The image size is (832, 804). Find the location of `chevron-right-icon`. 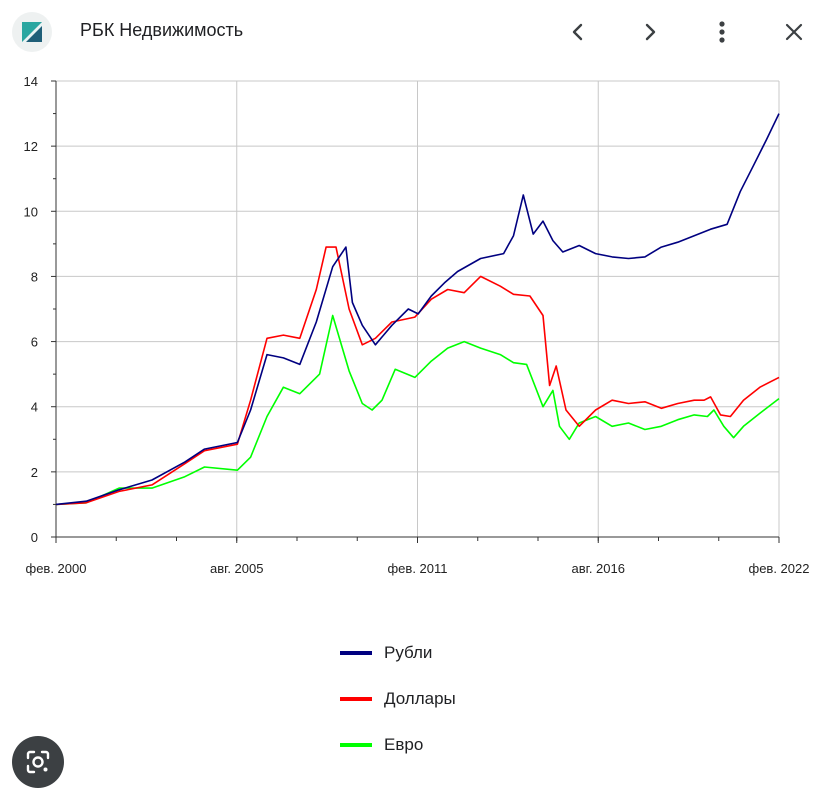

chevron-right-icon is located at coordinates (650, 32).